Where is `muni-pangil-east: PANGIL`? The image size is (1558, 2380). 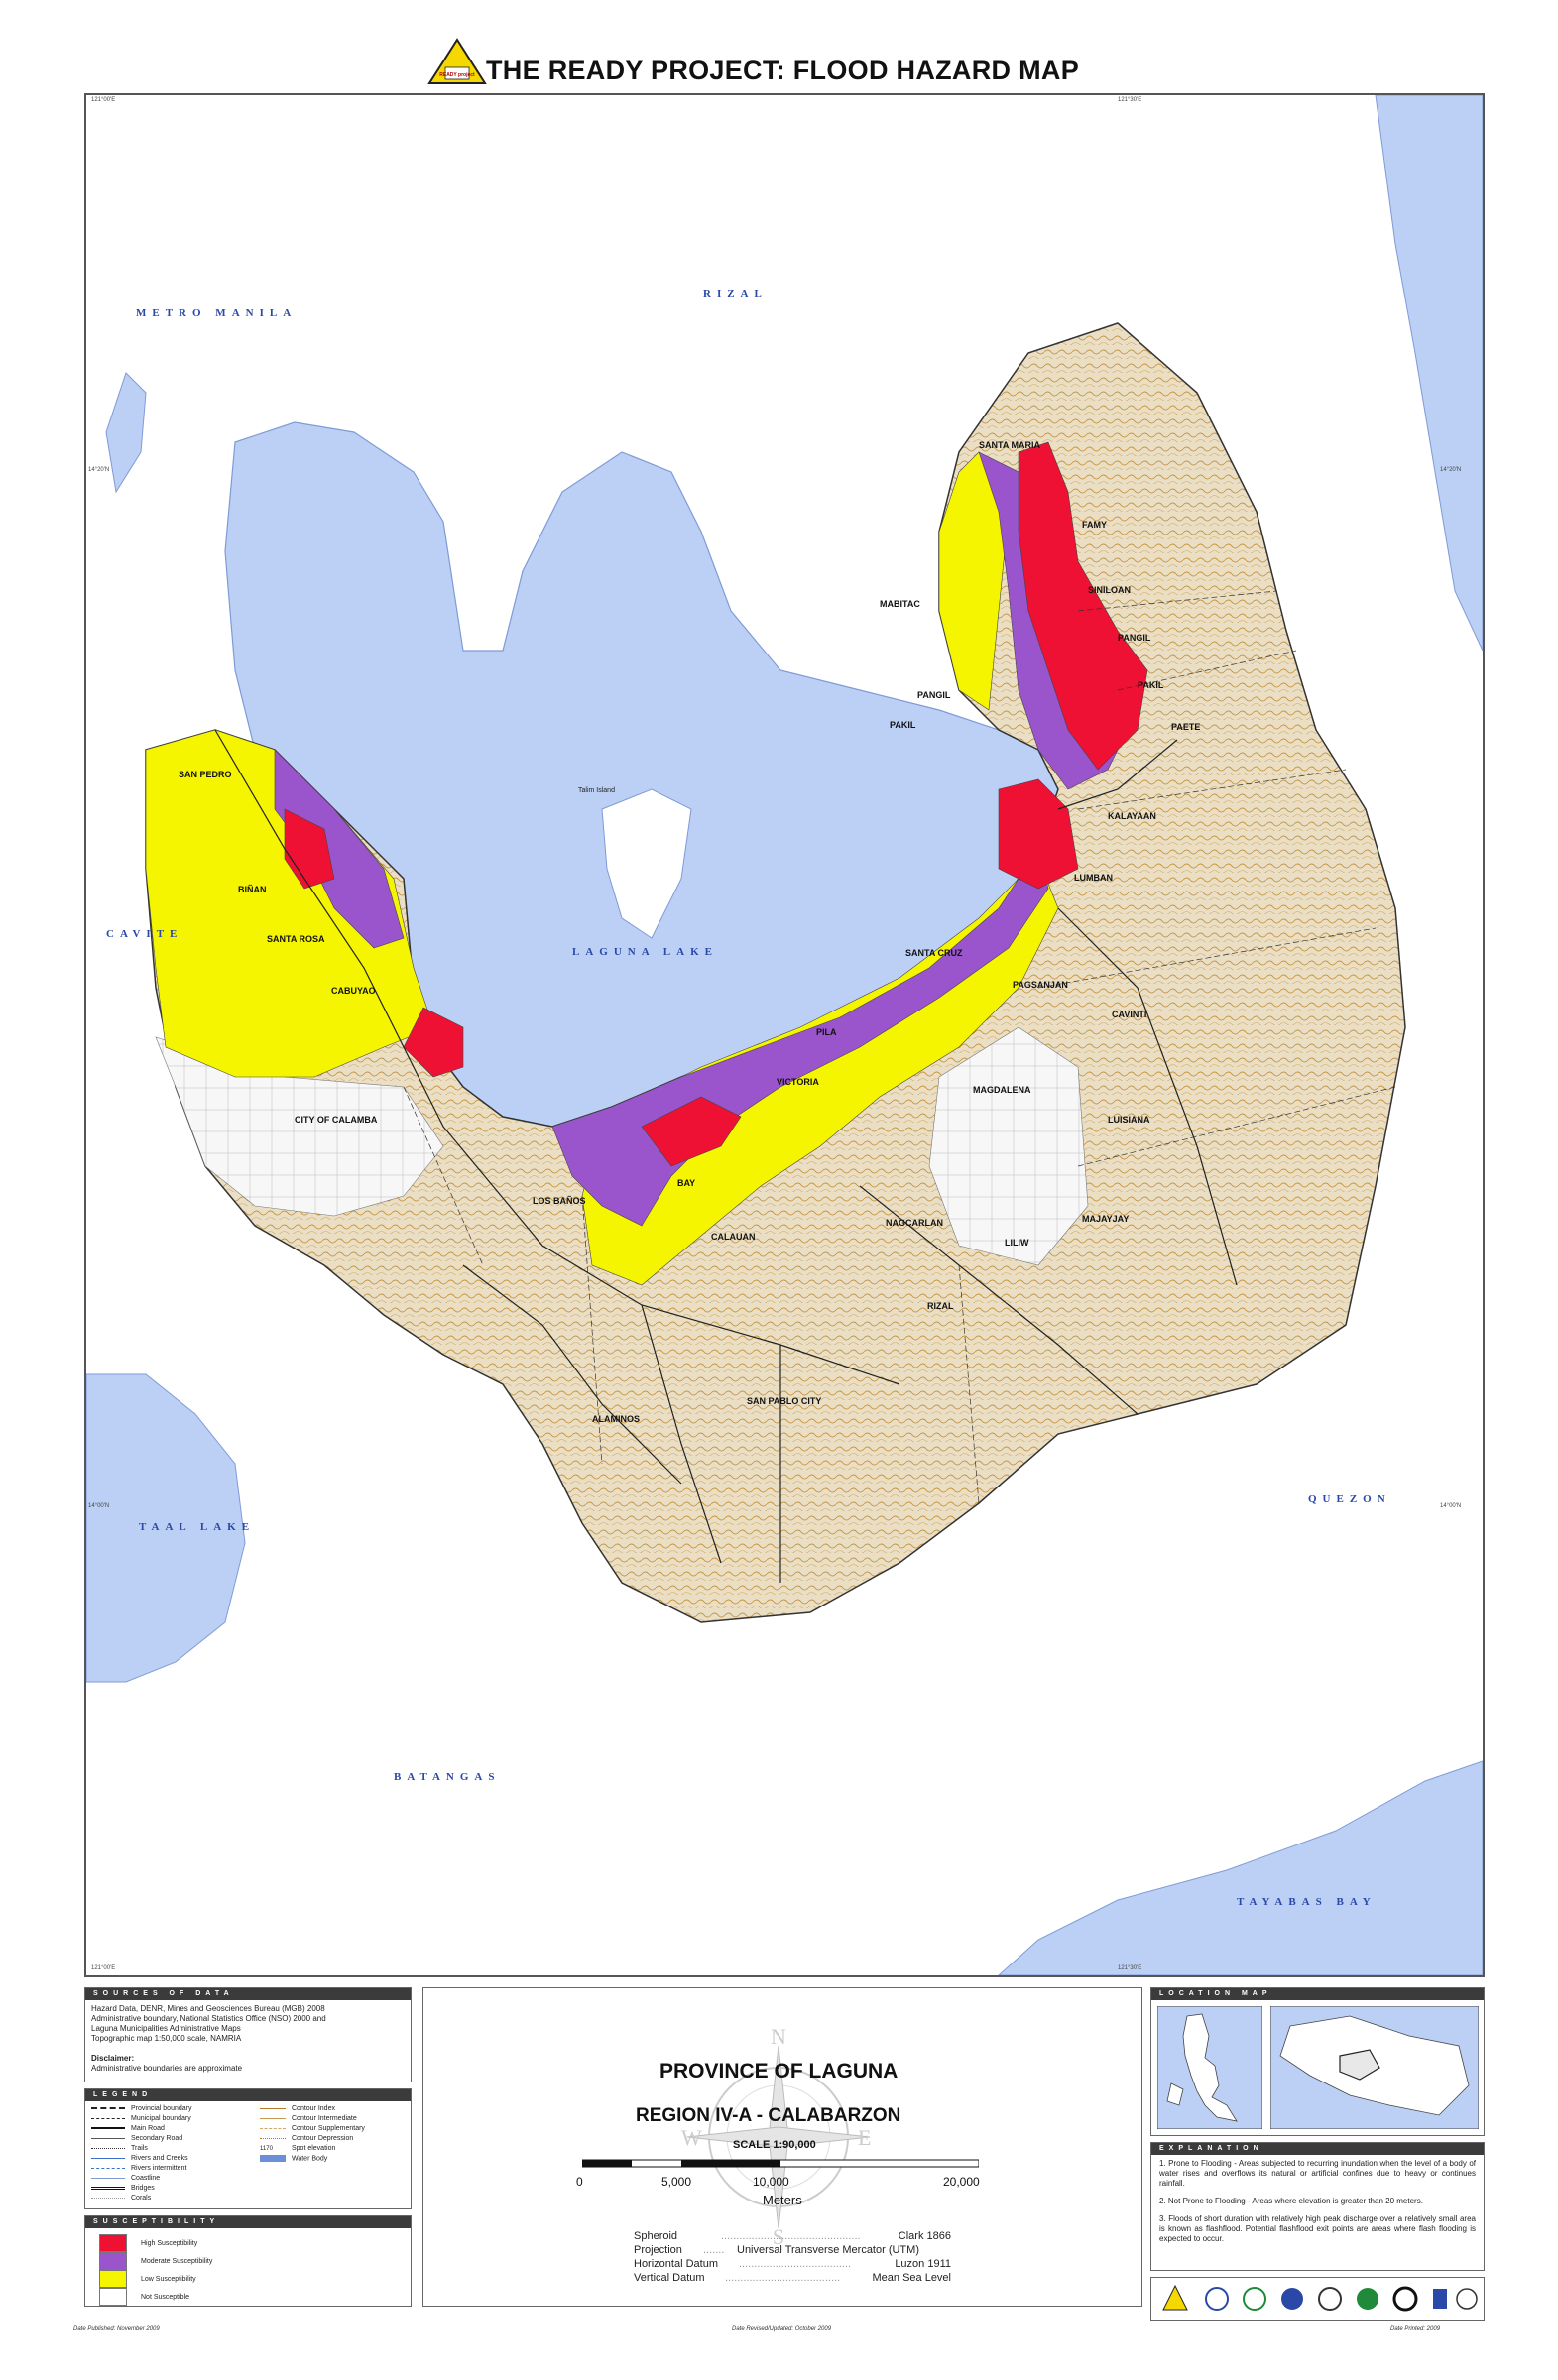 muni-pangil-east: PANGIL is located at coordinates (1134, 638).